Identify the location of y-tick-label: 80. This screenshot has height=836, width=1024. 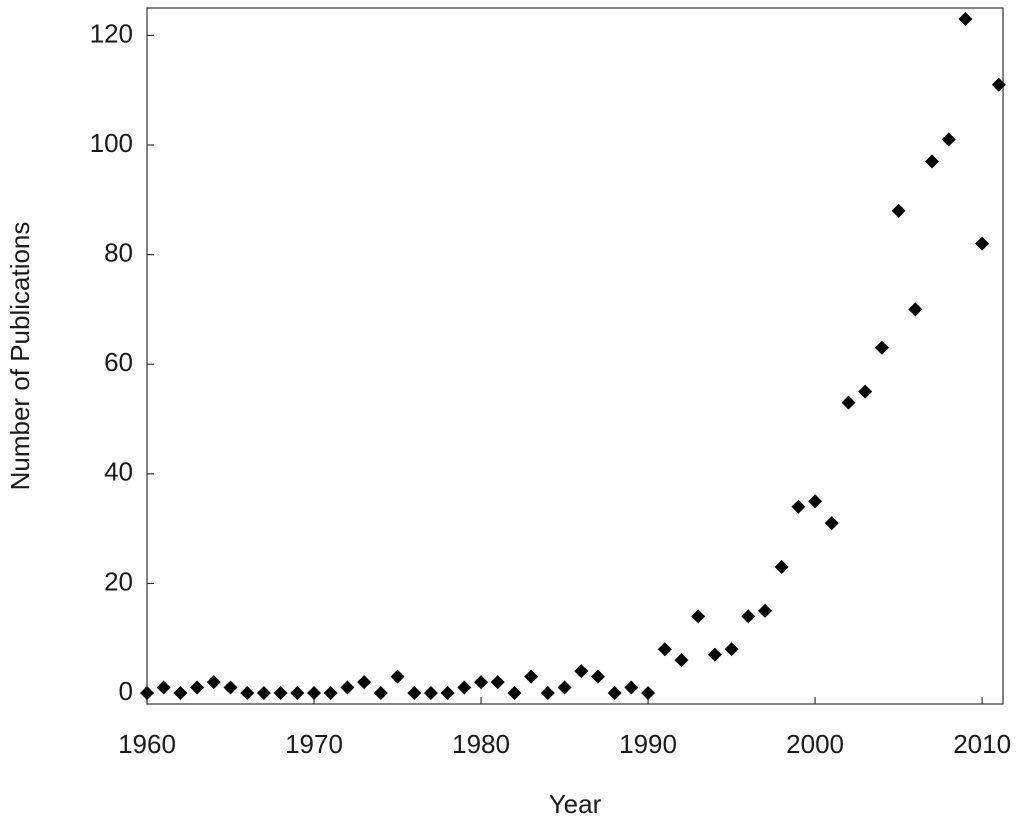
(118, 252).